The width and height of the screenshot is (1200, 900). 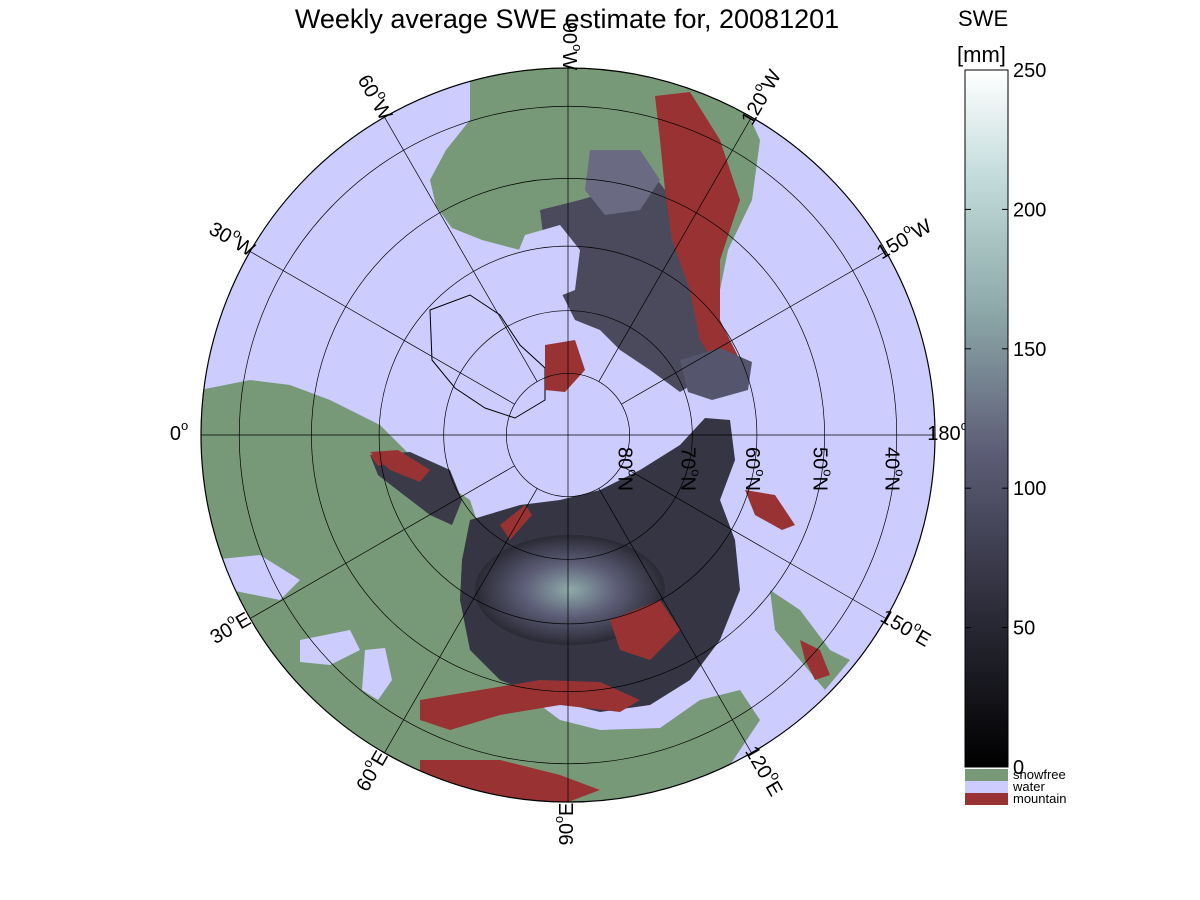 I want to click on latitude-label-60: 60oN, so click(x=754, y=469).